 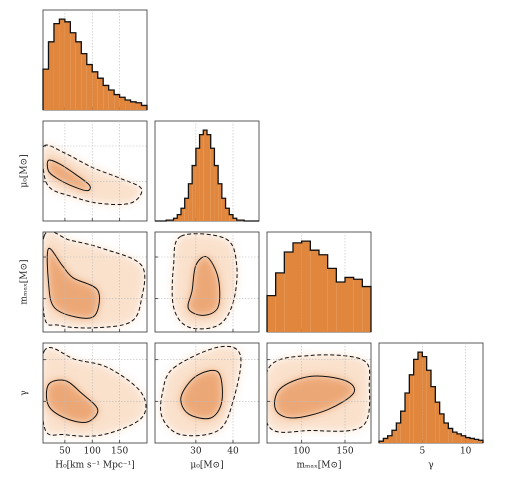 I want to click on x-tick-label: 10, so click(x=466, y=452).